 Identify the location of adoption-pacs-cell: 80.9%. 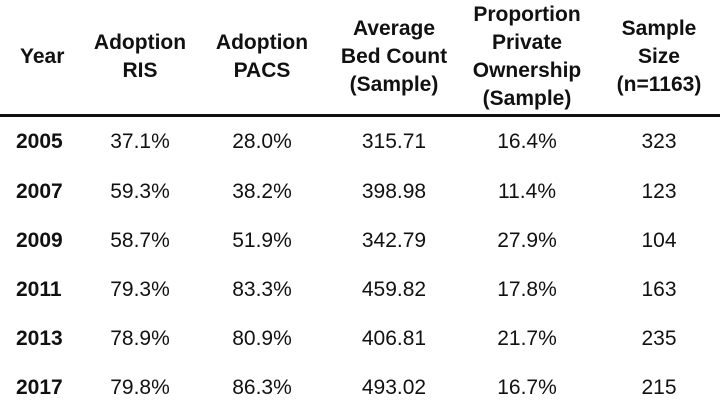
(262, 338).